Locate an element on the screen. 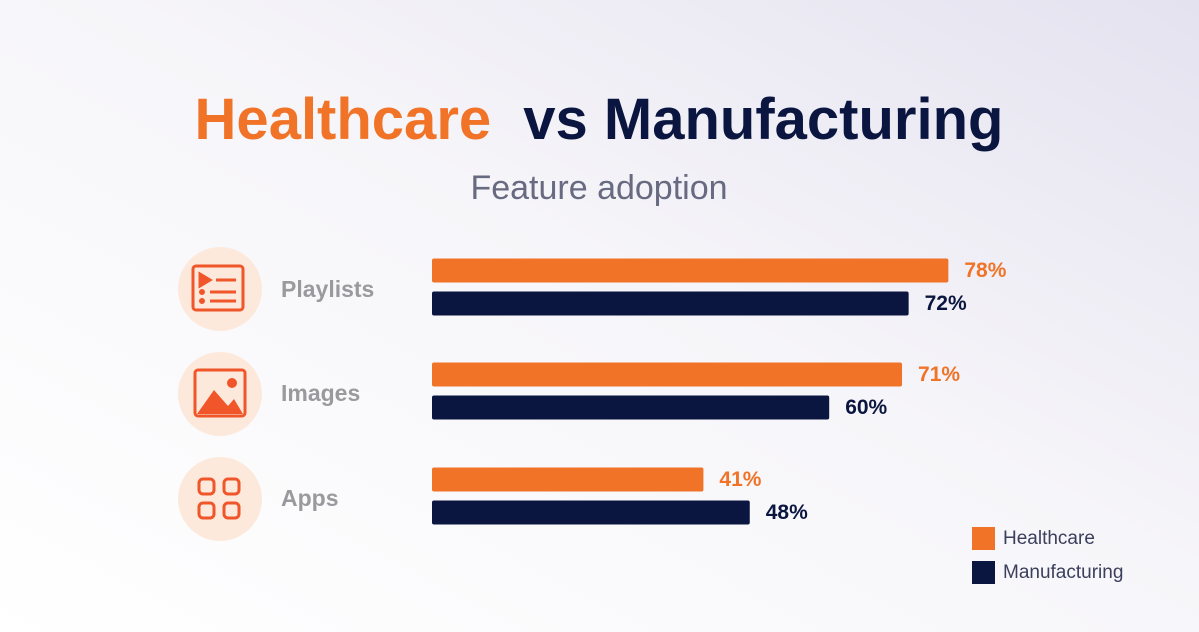 Image resolution: width=1199 pixels, height=632 pixels. category-label: Images is located at coordinates (320, 393).